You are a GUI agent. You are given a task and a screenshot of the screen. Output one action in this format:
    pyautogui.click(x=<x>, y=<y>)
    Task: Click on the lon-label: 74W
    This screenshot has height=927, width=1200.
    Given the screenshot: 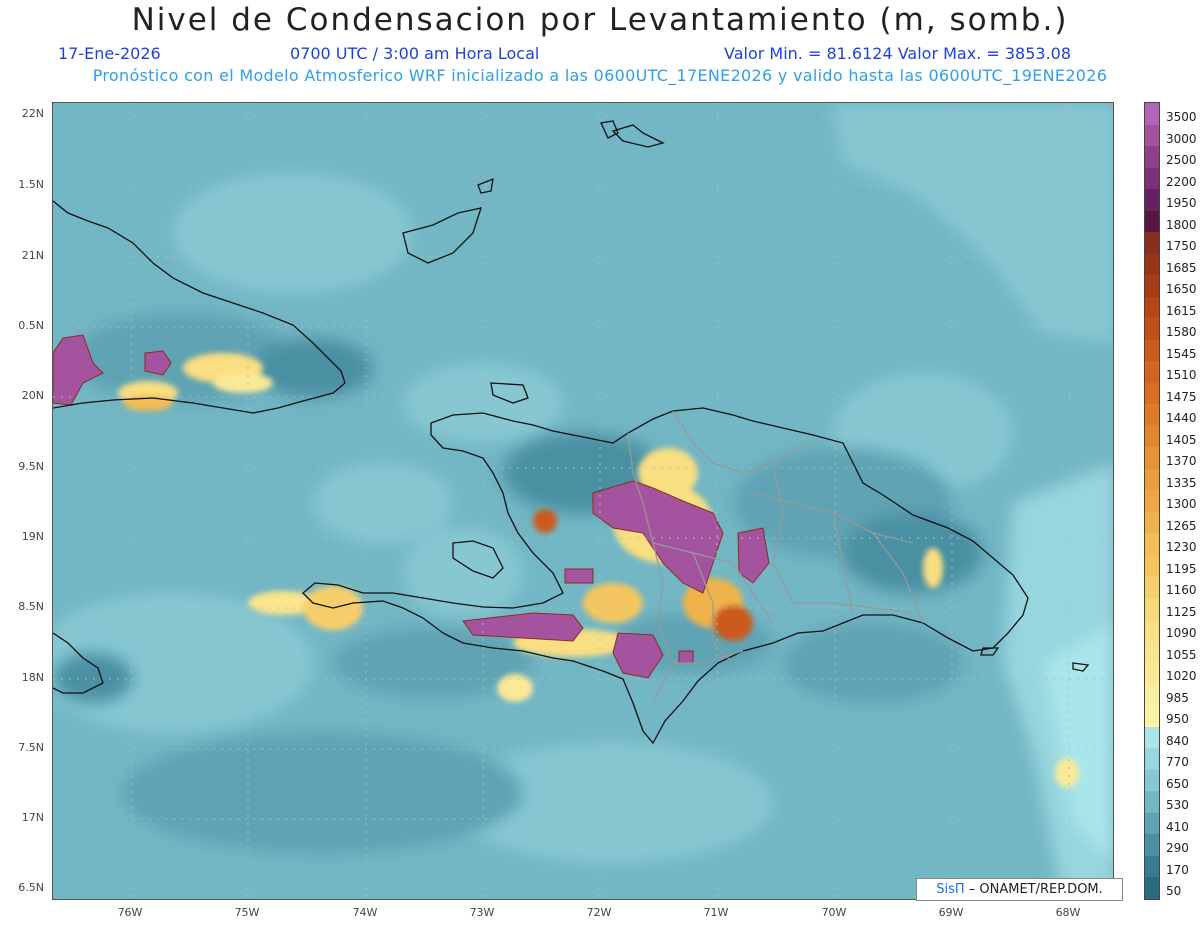 What is the action you would take?
    pyautogui.click(x=365, y=912)
    